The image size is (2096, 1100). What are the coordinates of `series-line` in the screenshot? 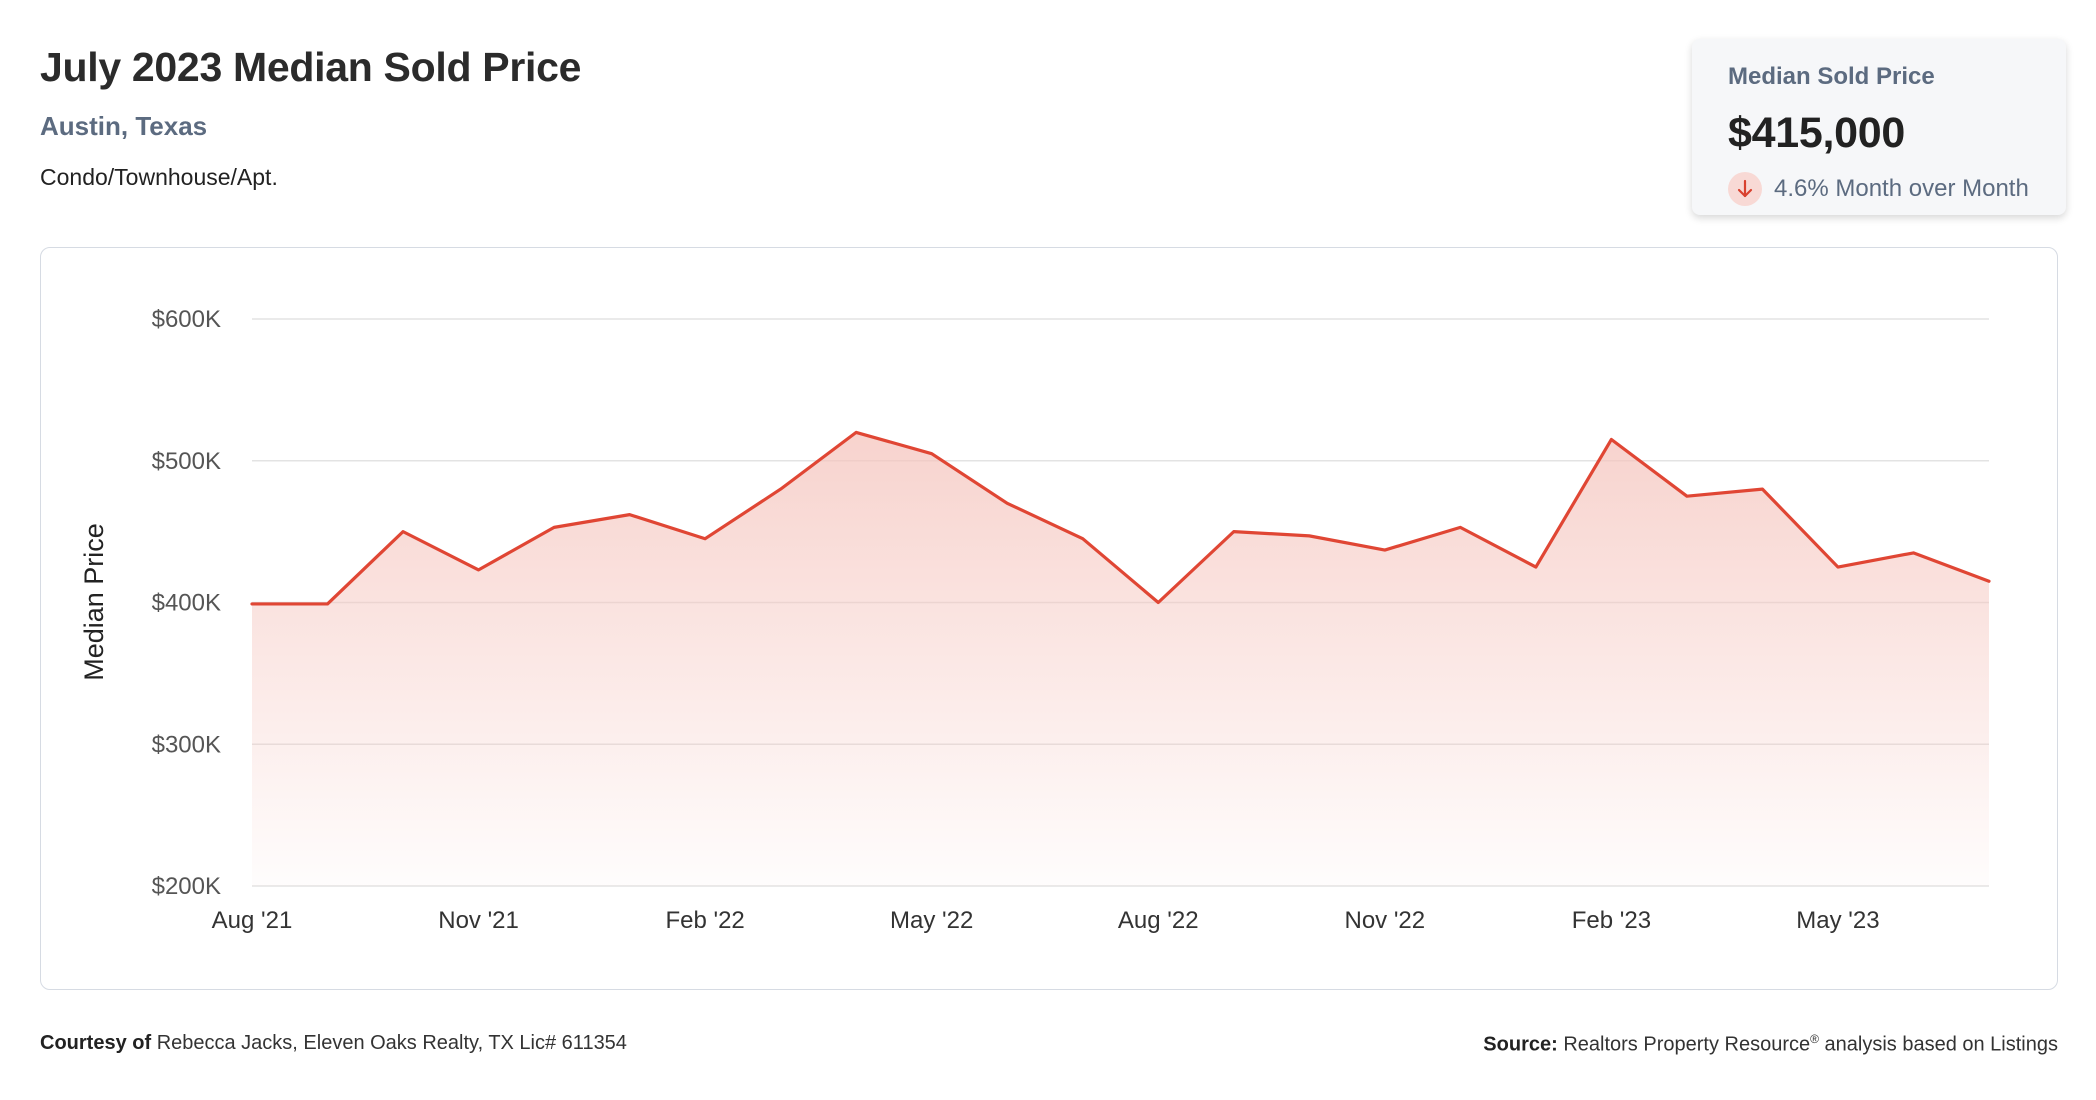 It's located at (1120, 518).